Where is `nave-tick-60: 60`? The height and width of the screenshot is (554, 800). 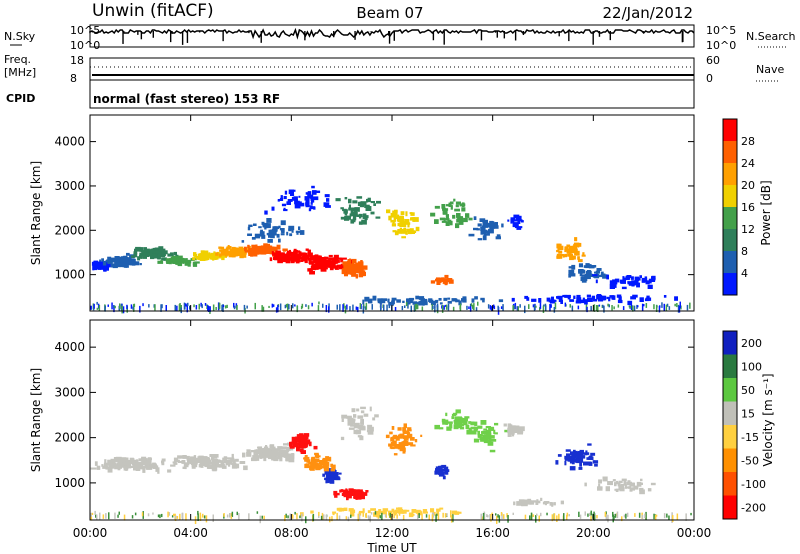 nave-tick-60: 60 is located at coordinates (713, 60).